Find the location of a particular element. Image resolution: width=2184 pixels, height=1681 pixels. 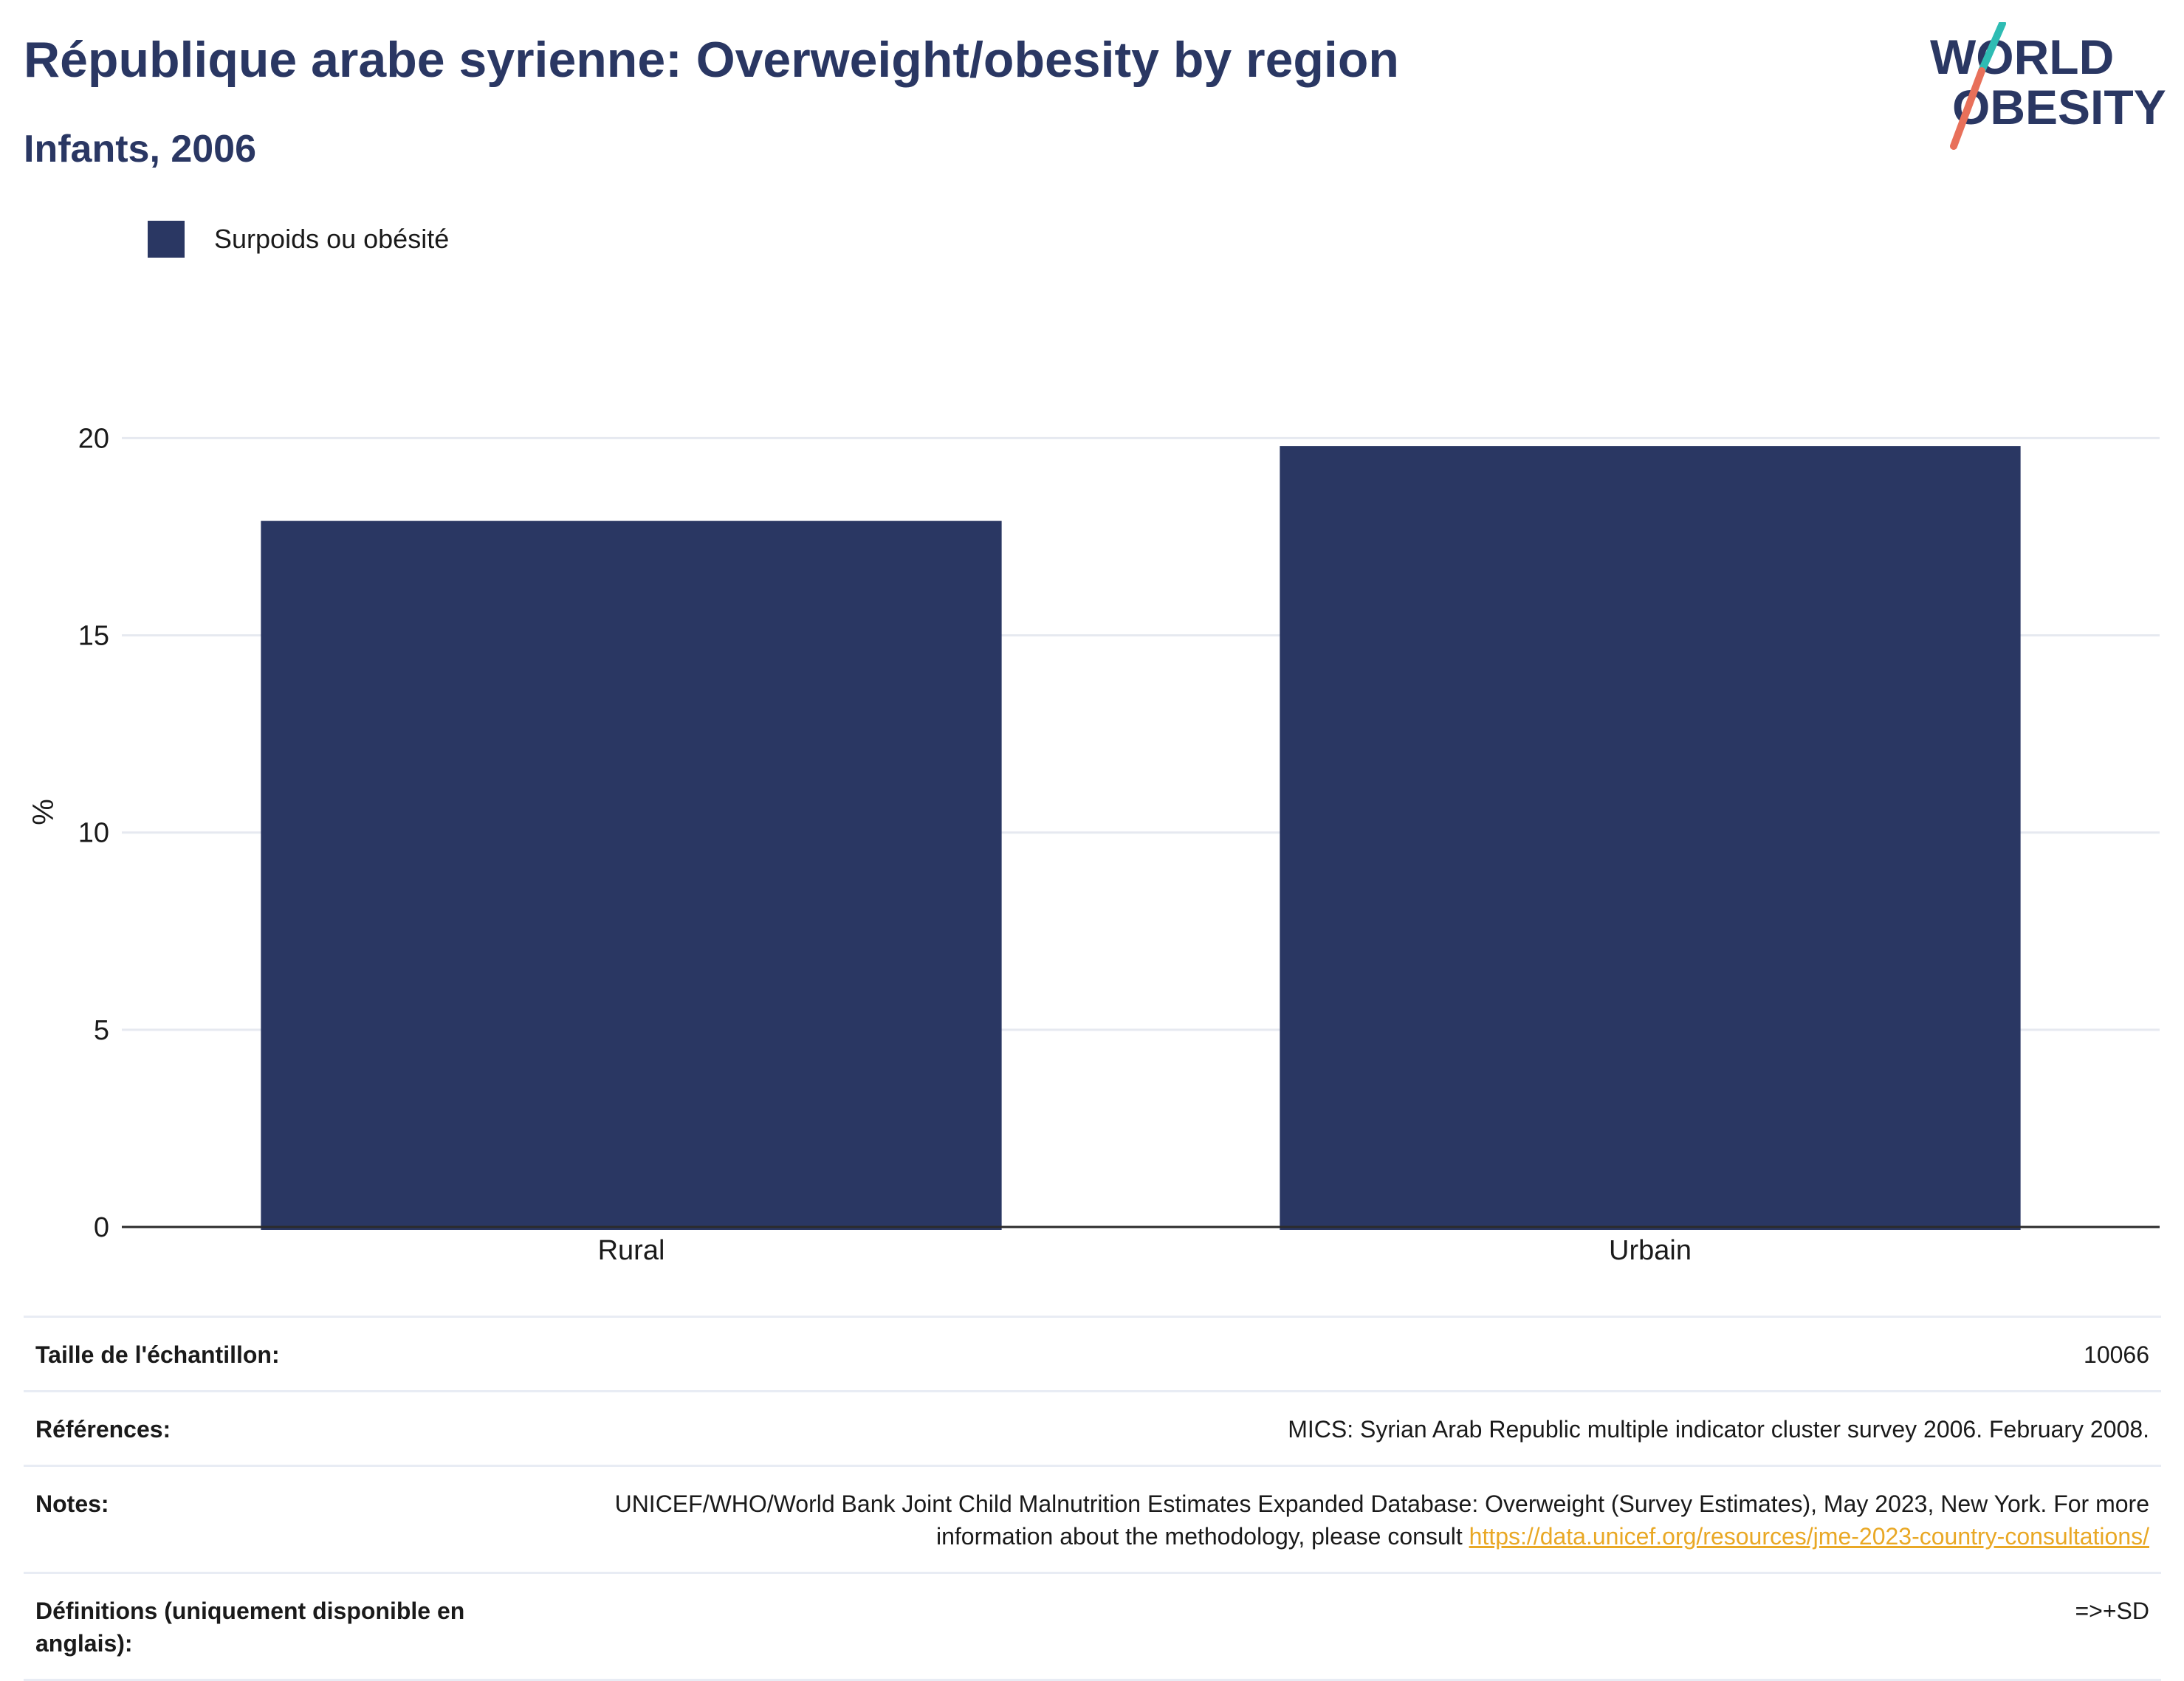

logo-line2: OBESITY is located at coordinates (2059, 107).